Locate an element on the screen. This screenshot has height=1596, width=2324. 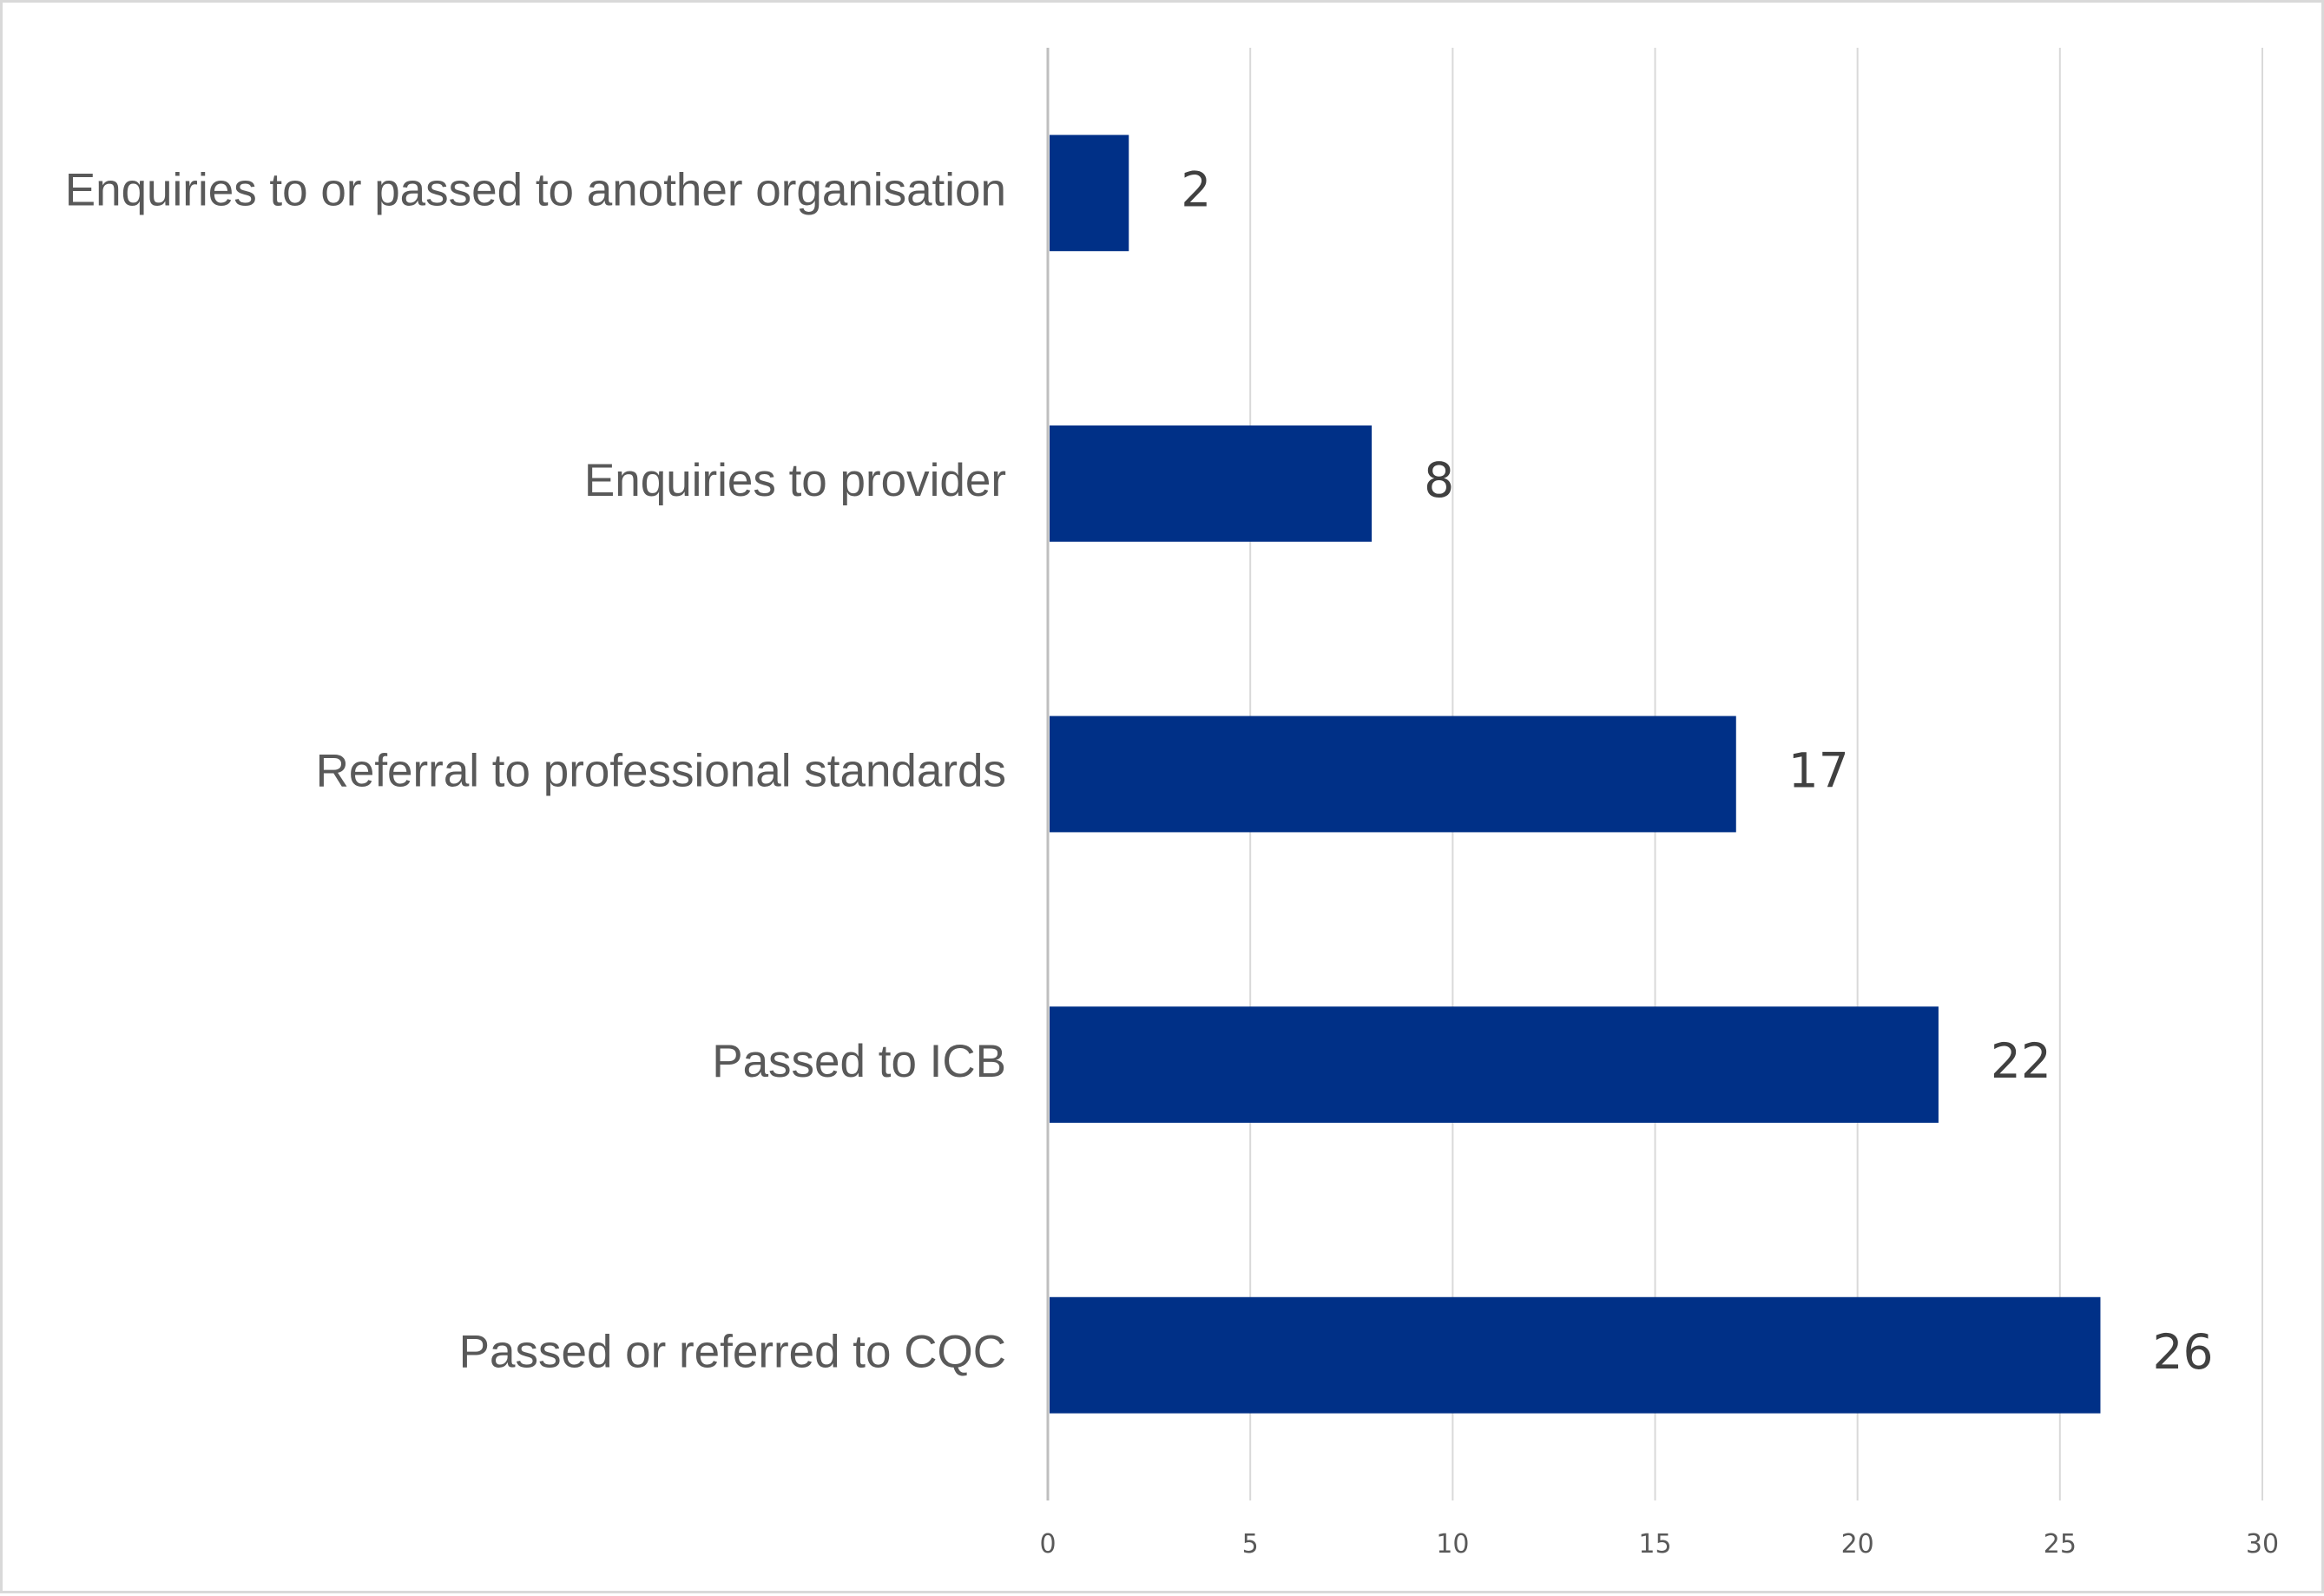
data-label: 26 is located at coordinates (2182, 1352).